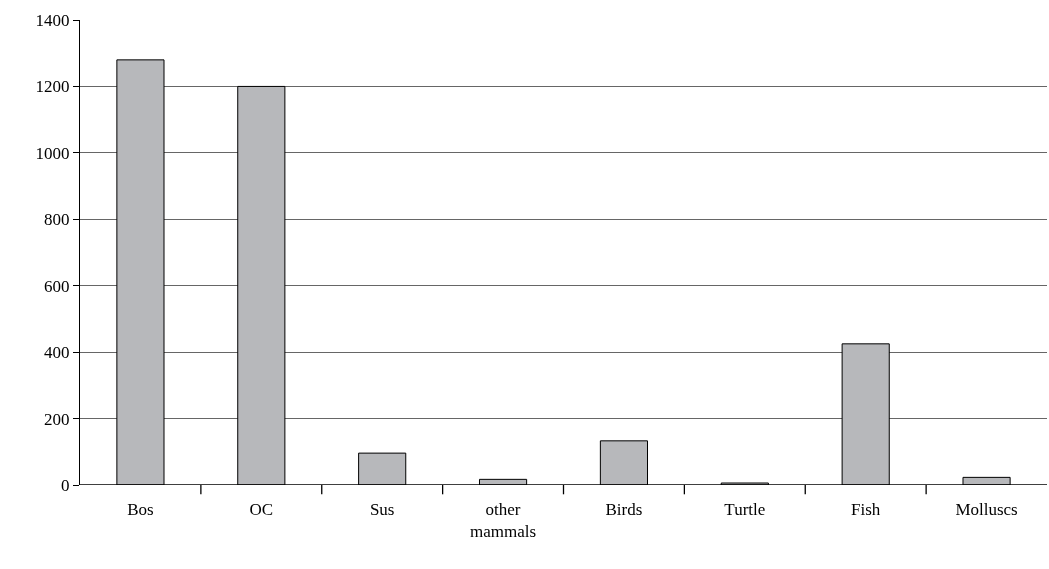 The image size is (1049, 569). What do you see at coordinates (382, 509) in the screenshot?
I see `x-tick-label: Sus` at bounding box center [382, 509].